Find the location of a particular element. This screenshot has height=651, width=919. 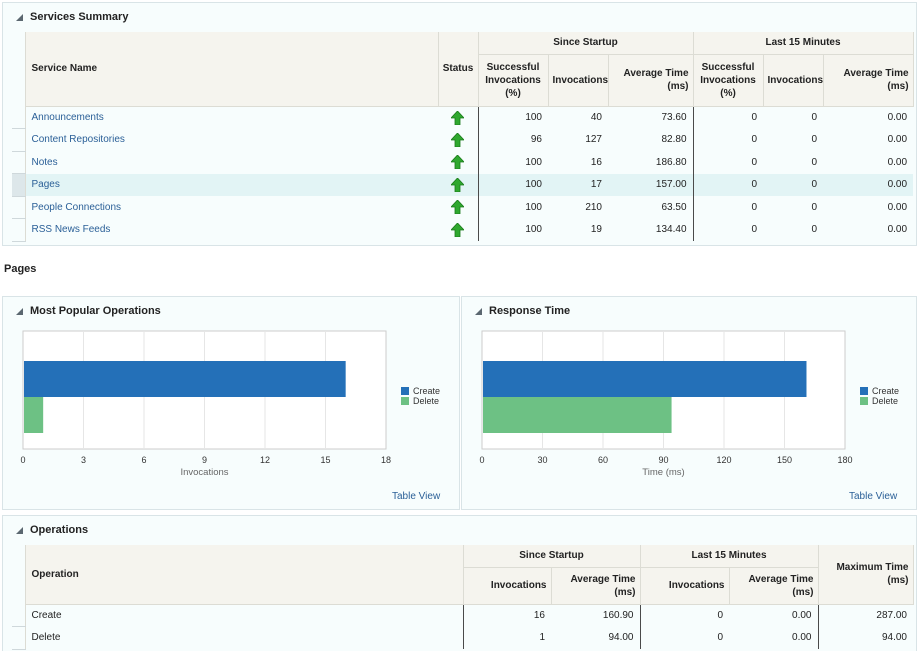

col-max-time: Maximum Time (ms) is located at coordinates (866, 575).